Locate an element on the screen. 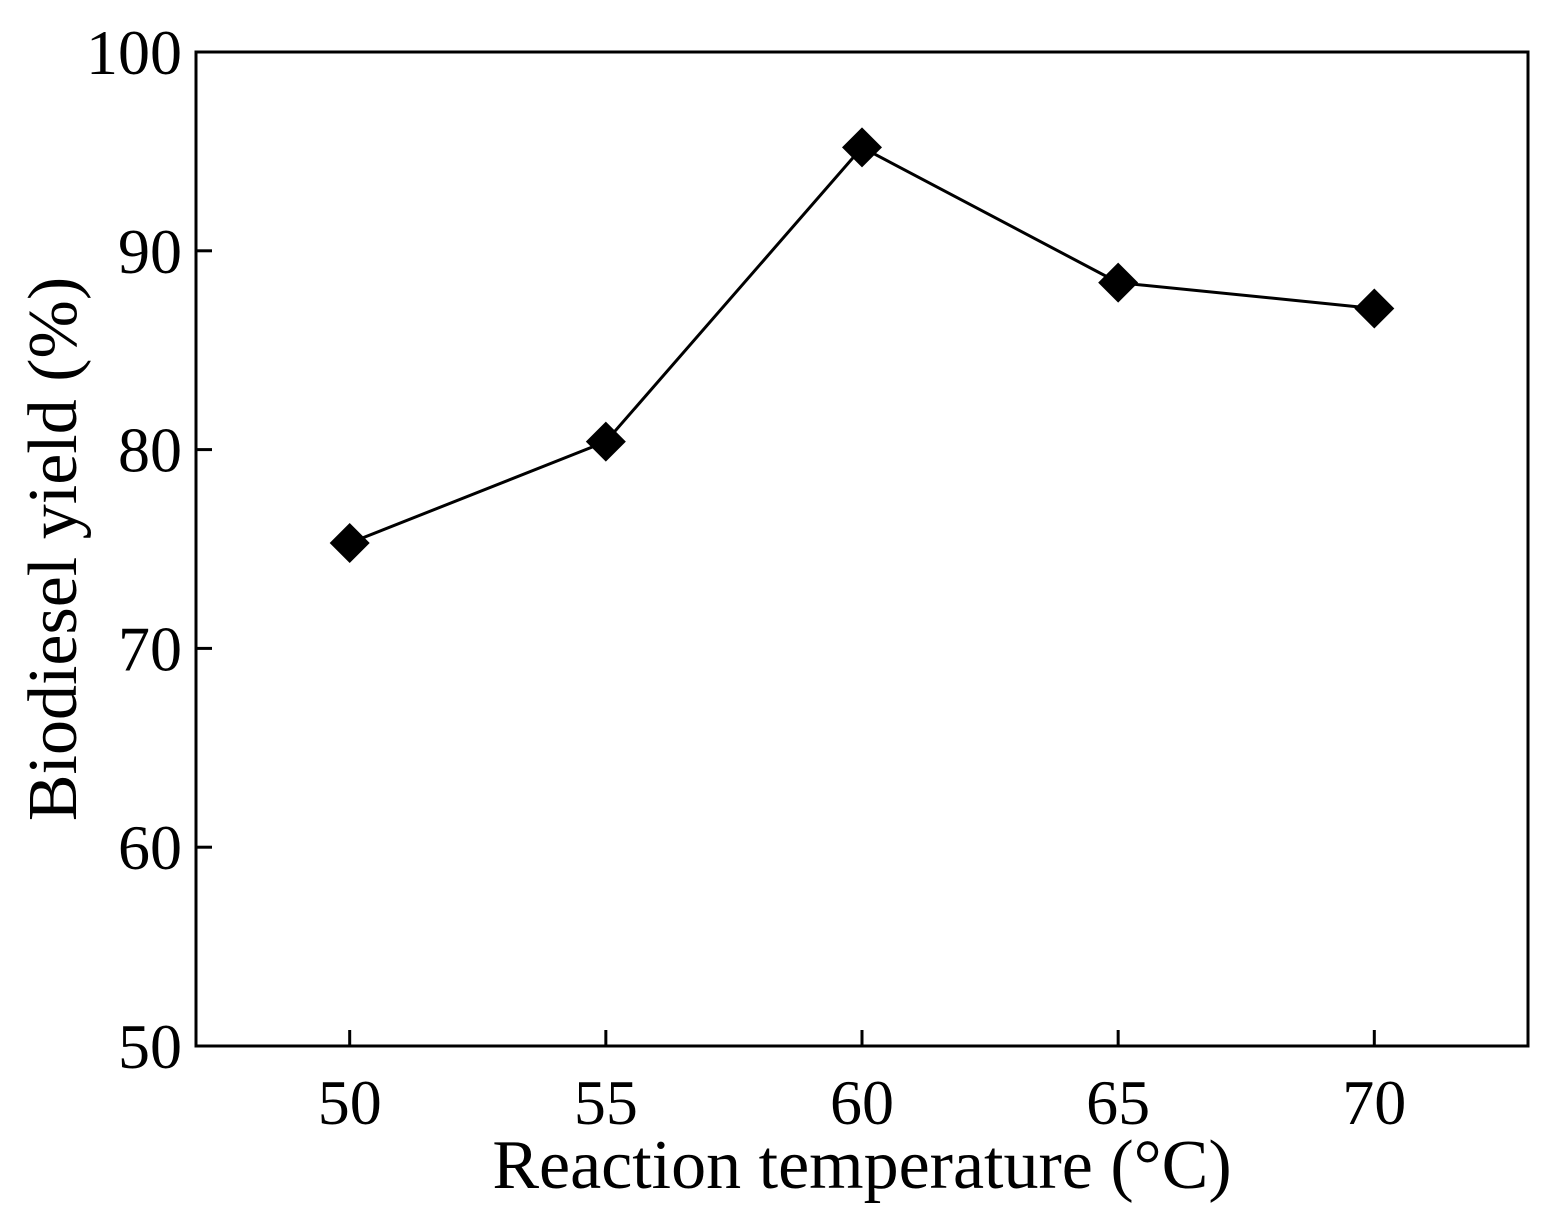 The height and width of the screenshot is (1215, 1546). y-tick-label: 80 is located at coordinates (150, 450).